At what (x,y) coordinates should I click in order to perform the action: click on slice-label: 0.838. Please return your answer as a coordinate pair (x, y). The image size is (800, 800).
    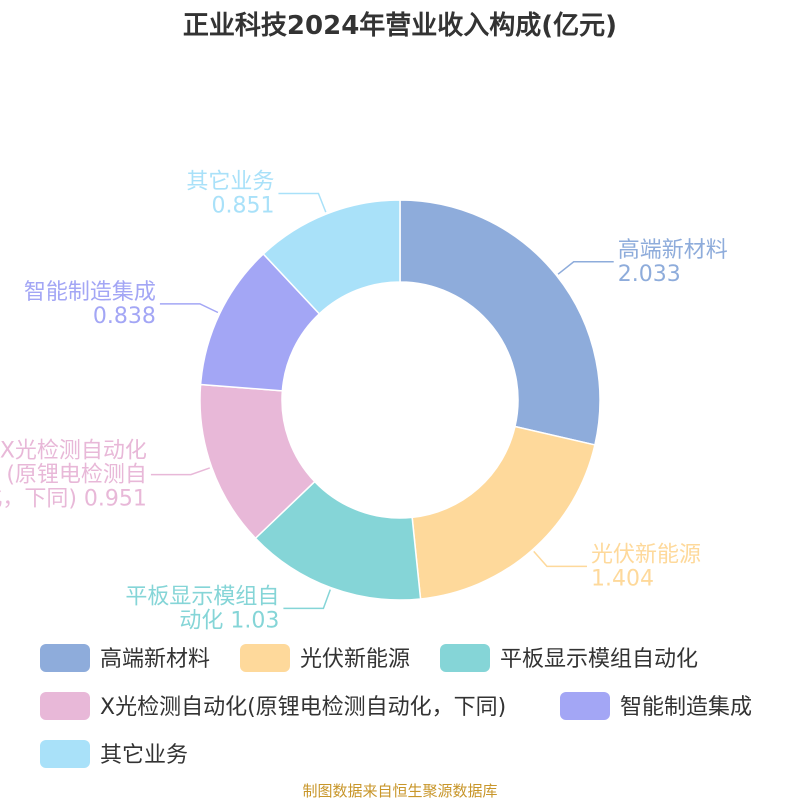
    Looking at the image, I should click on (124, 316).